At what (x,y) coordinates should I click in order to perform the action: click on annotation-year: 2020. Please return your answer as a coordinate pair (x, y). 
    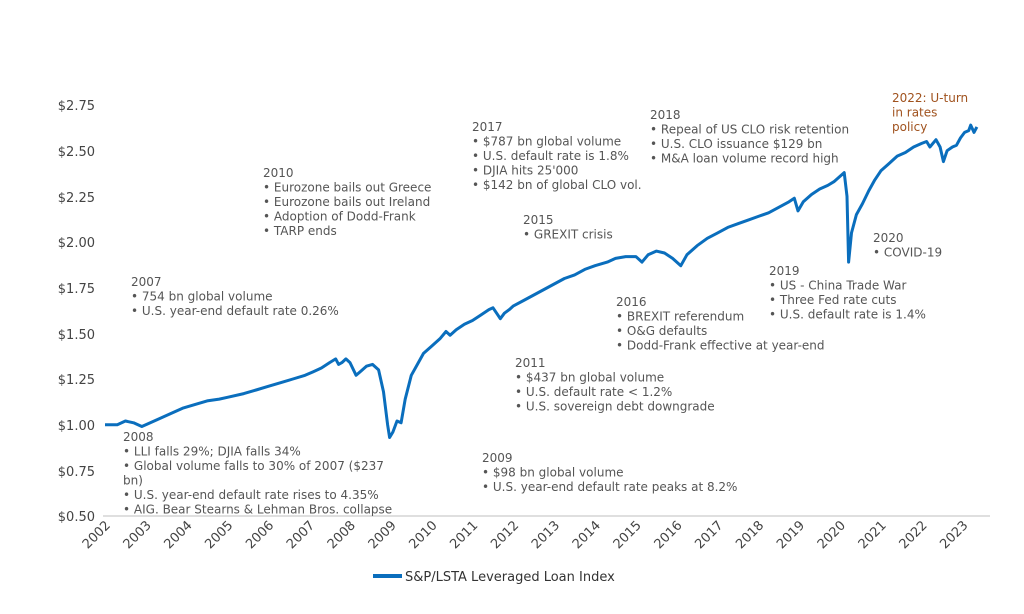
    Looking at the image, I should click on (888, 238).